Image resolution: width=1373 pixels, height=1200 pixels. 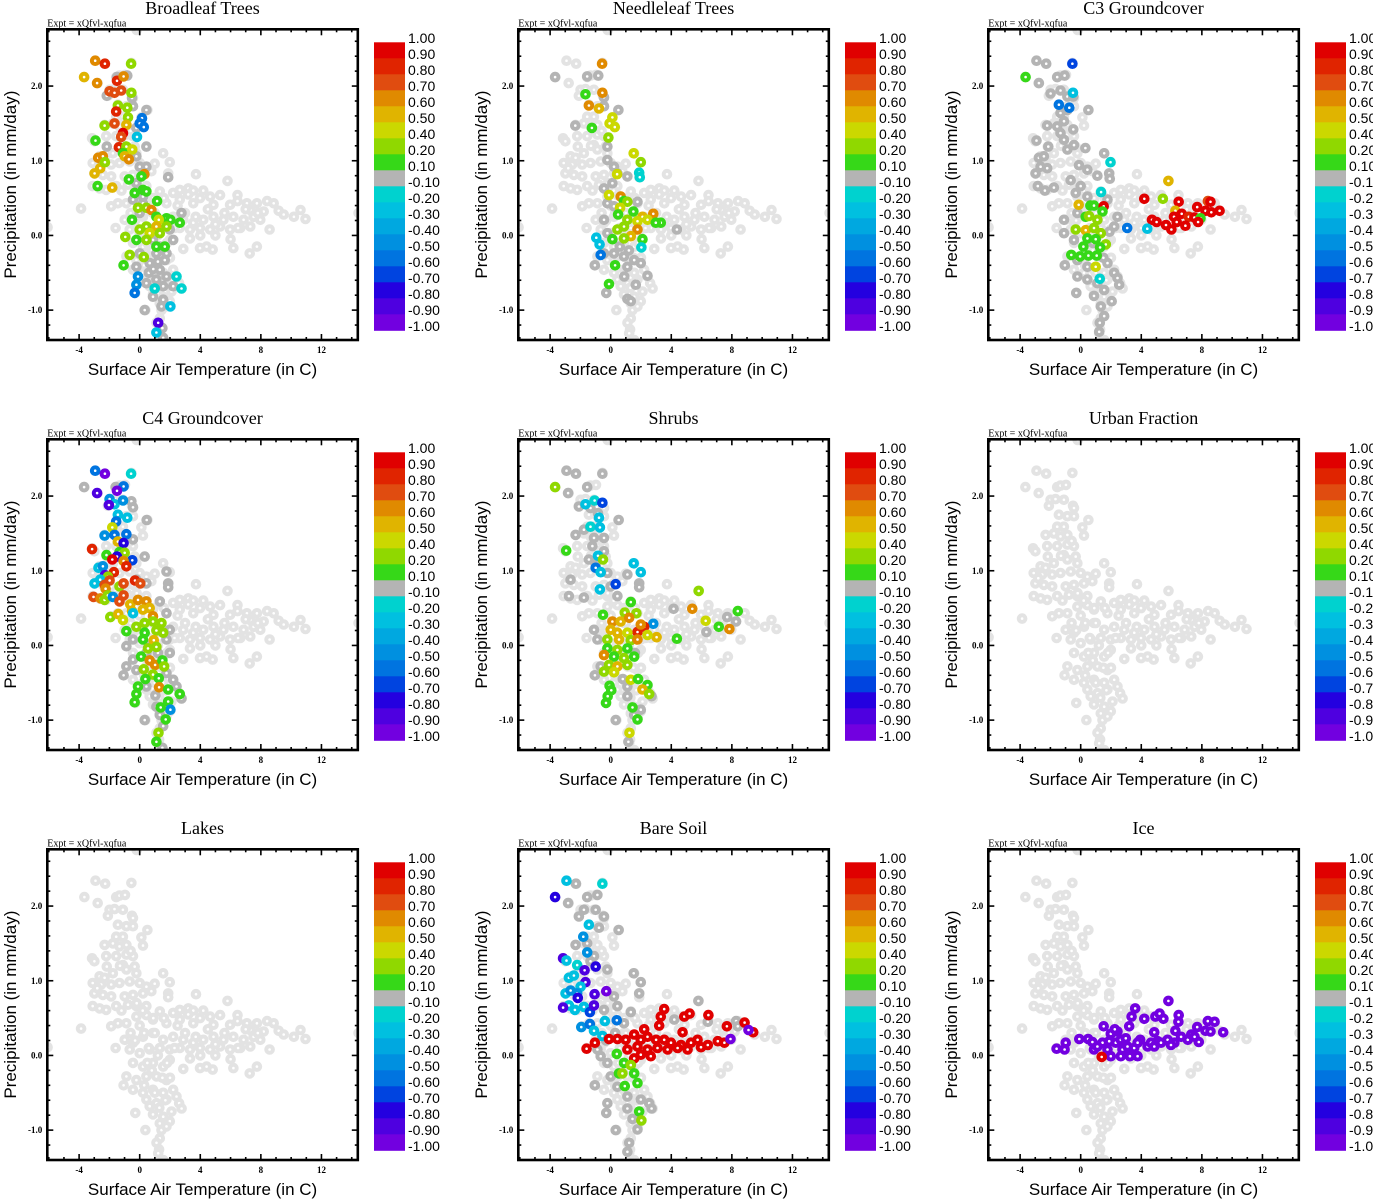 I want to click on y-tick-label: 2.0, so click(x=508, y=496).